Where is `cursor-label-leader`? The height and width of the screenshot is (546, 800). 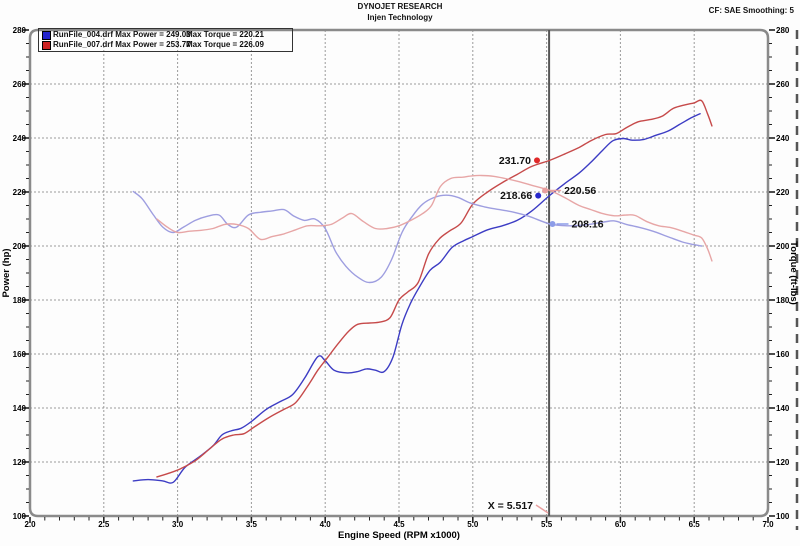
cursor-label-leader is located at coordinates (542, 509).